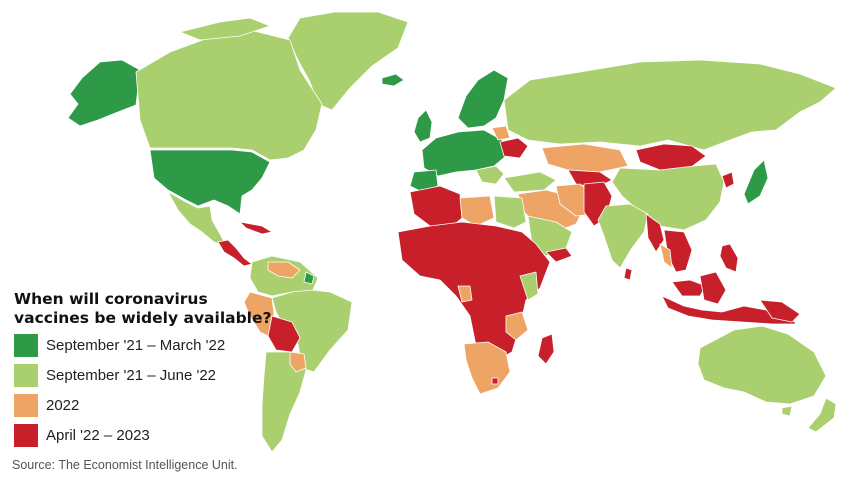 Image resolution: width=864 pixels, height=482 pixels. Describe the element at coordinates (655, 233) in the screenshot. I see `region-myanmar` at that location.